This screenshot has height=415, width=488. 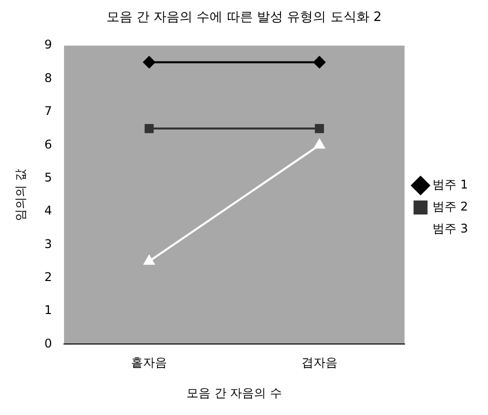 What do you see at coordinates (450, 185) in the screenshot?
I see `legend-label: 범주 1` at bounding box center [450, 185].